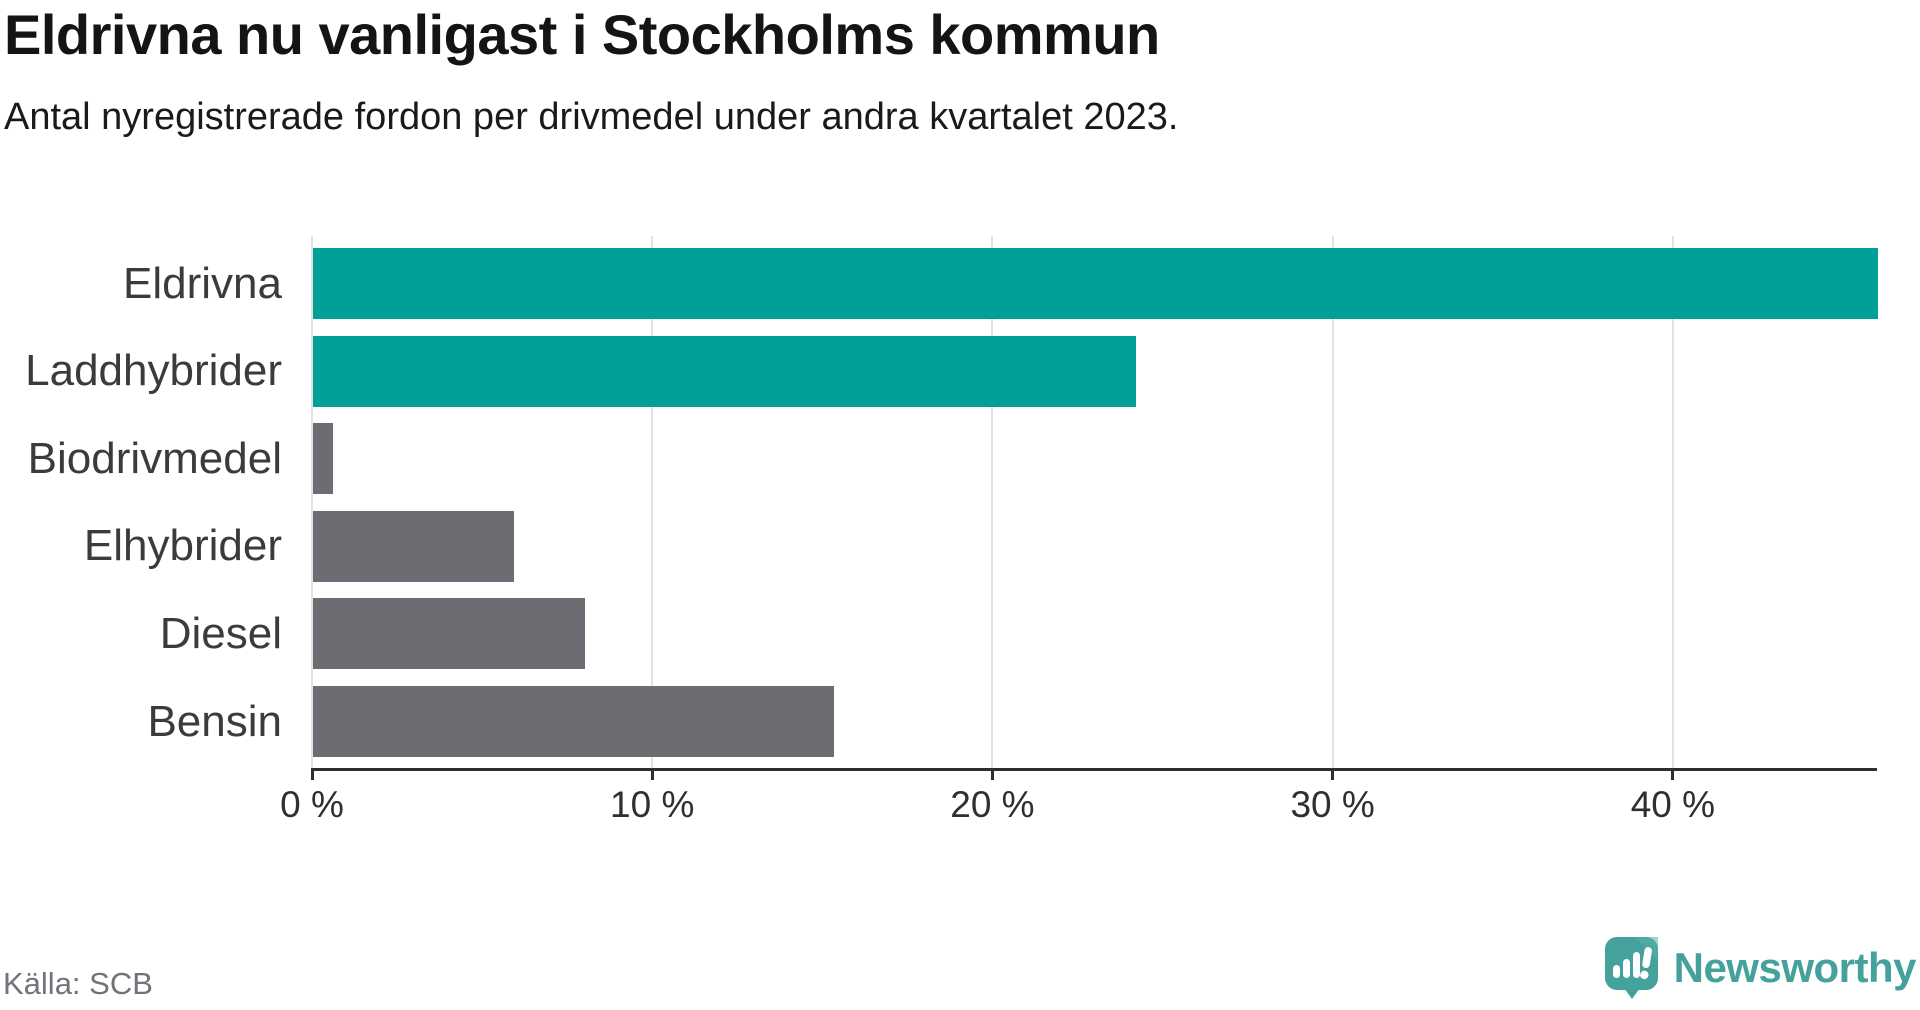  Describe the element at coordinates (220, 633) in the screenshot. I see `category-label-diesel: Diesel` at that location.